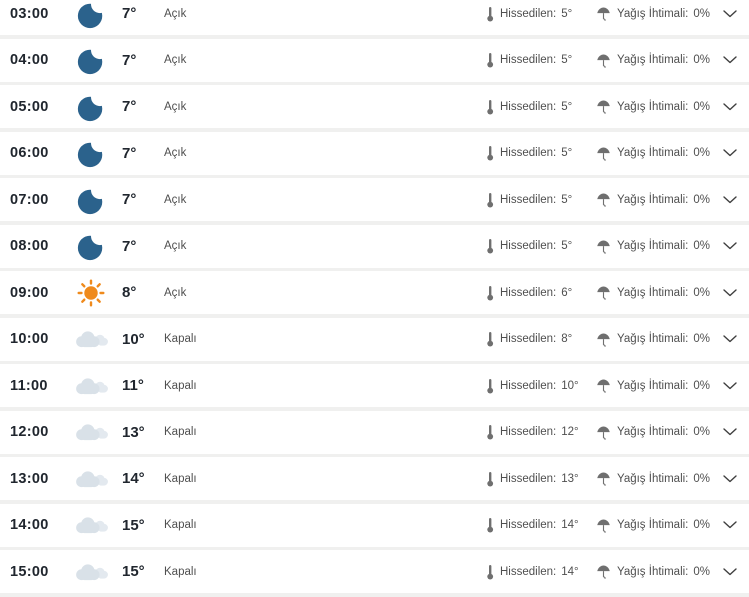 This screenshot has height=597, width=749. What do you see at coordinates (374, 106) in the screenshot?
I see `hourly-forecast-row: 05:00` at bounding box center [374, 106].